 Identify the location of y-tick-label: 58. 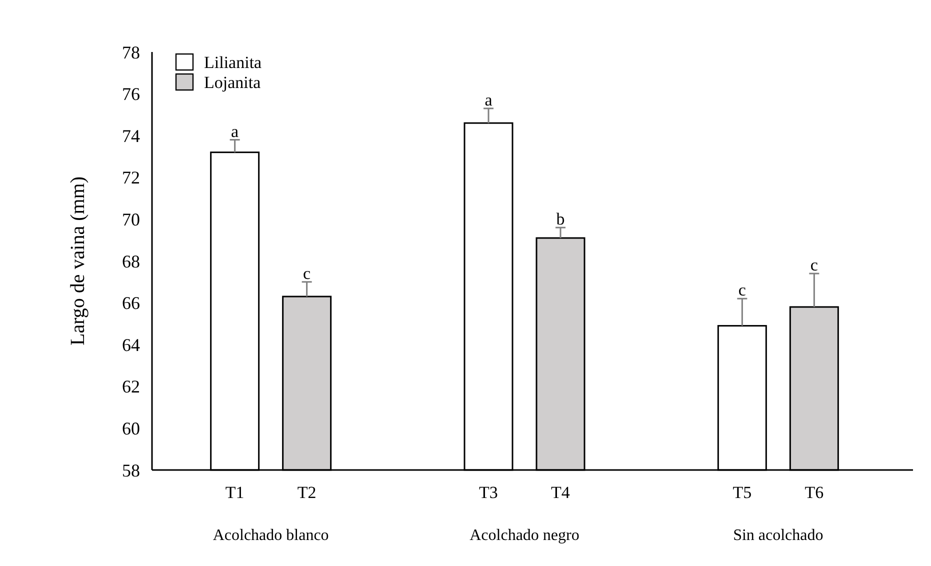
(131, 470).